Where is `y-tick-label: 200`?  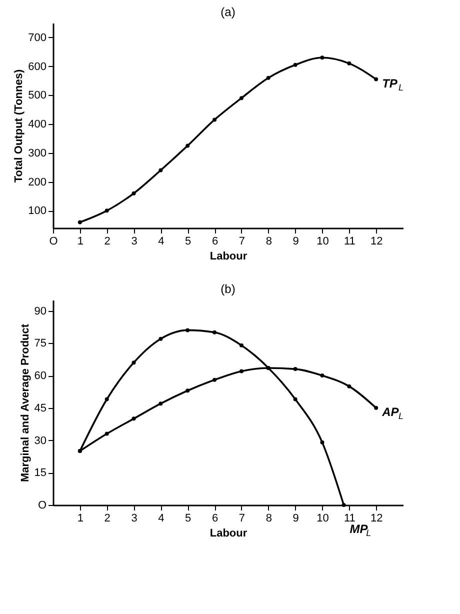
y-tick-label: 200 is located at coordinates (37, 182).